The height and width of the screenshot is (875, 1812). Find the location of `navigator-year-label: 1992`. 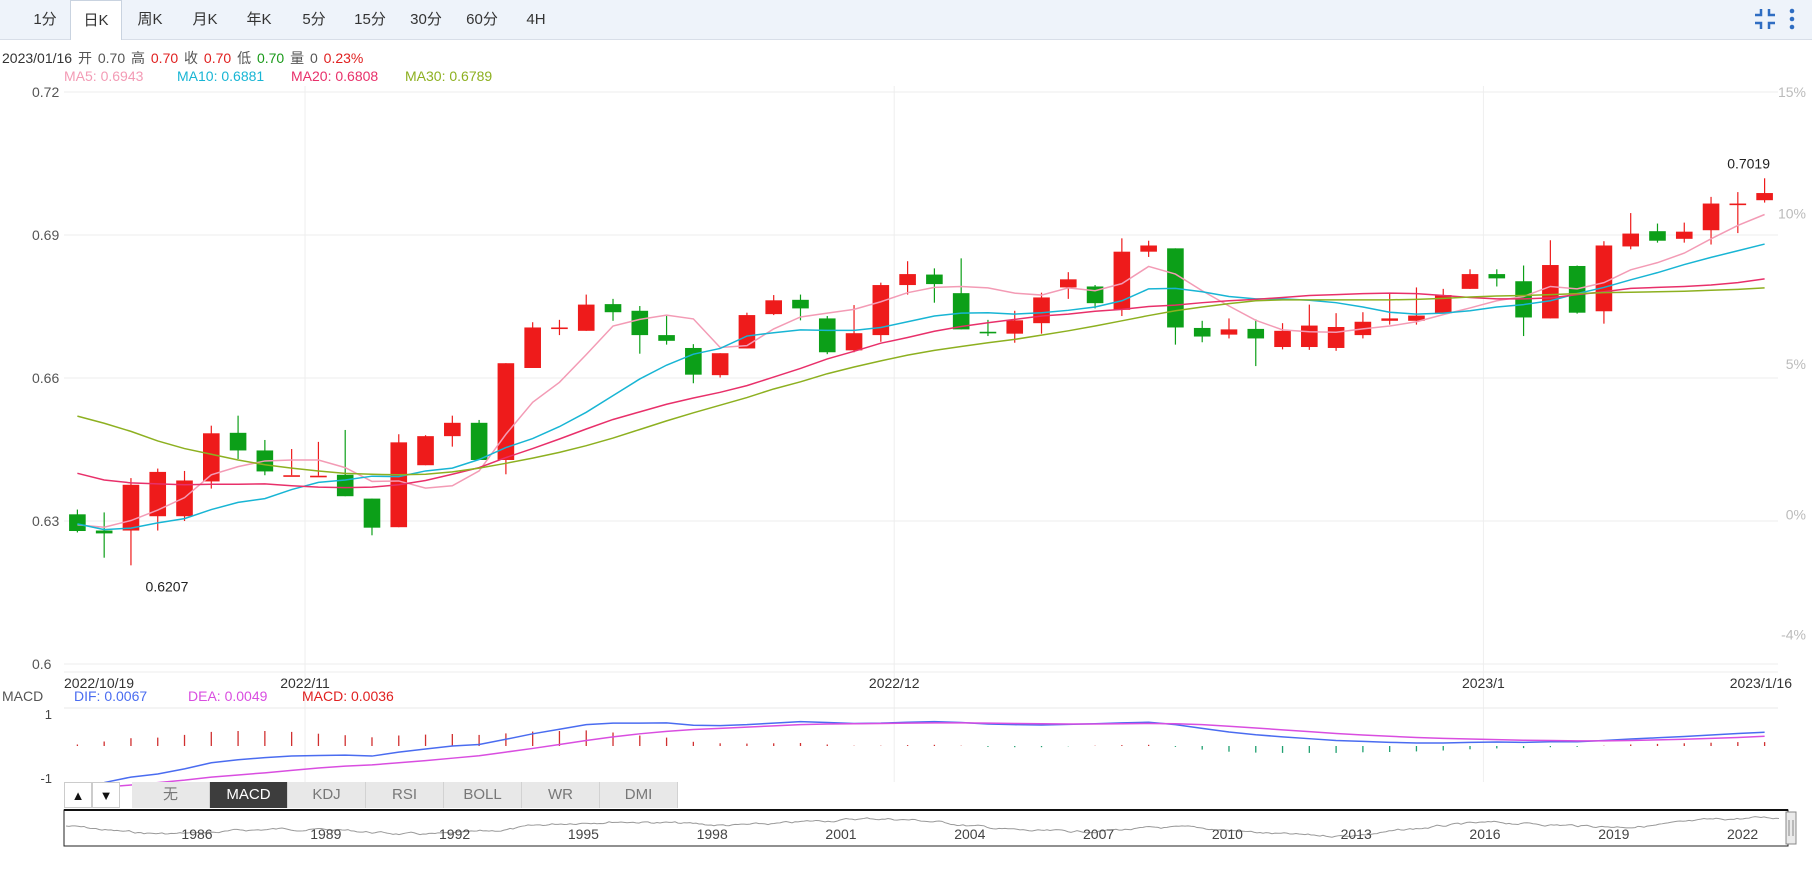

navigator-year-label: 1992 is located at coordinates (454, 834).